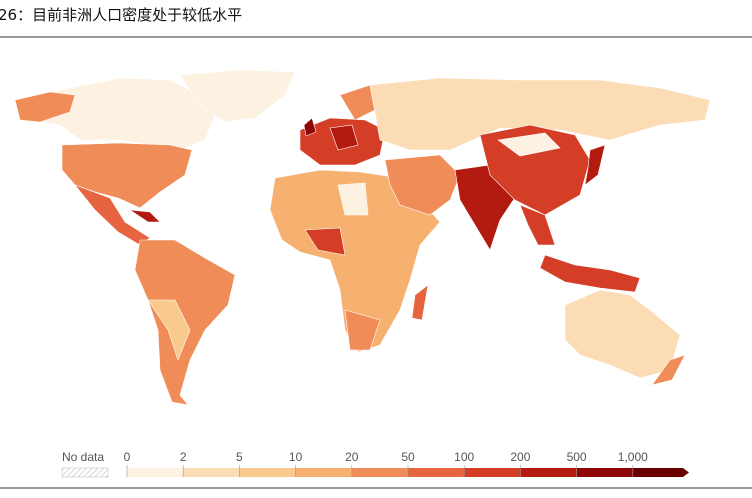  I want to click on legend-tick-label: 50, so click(408, 457).